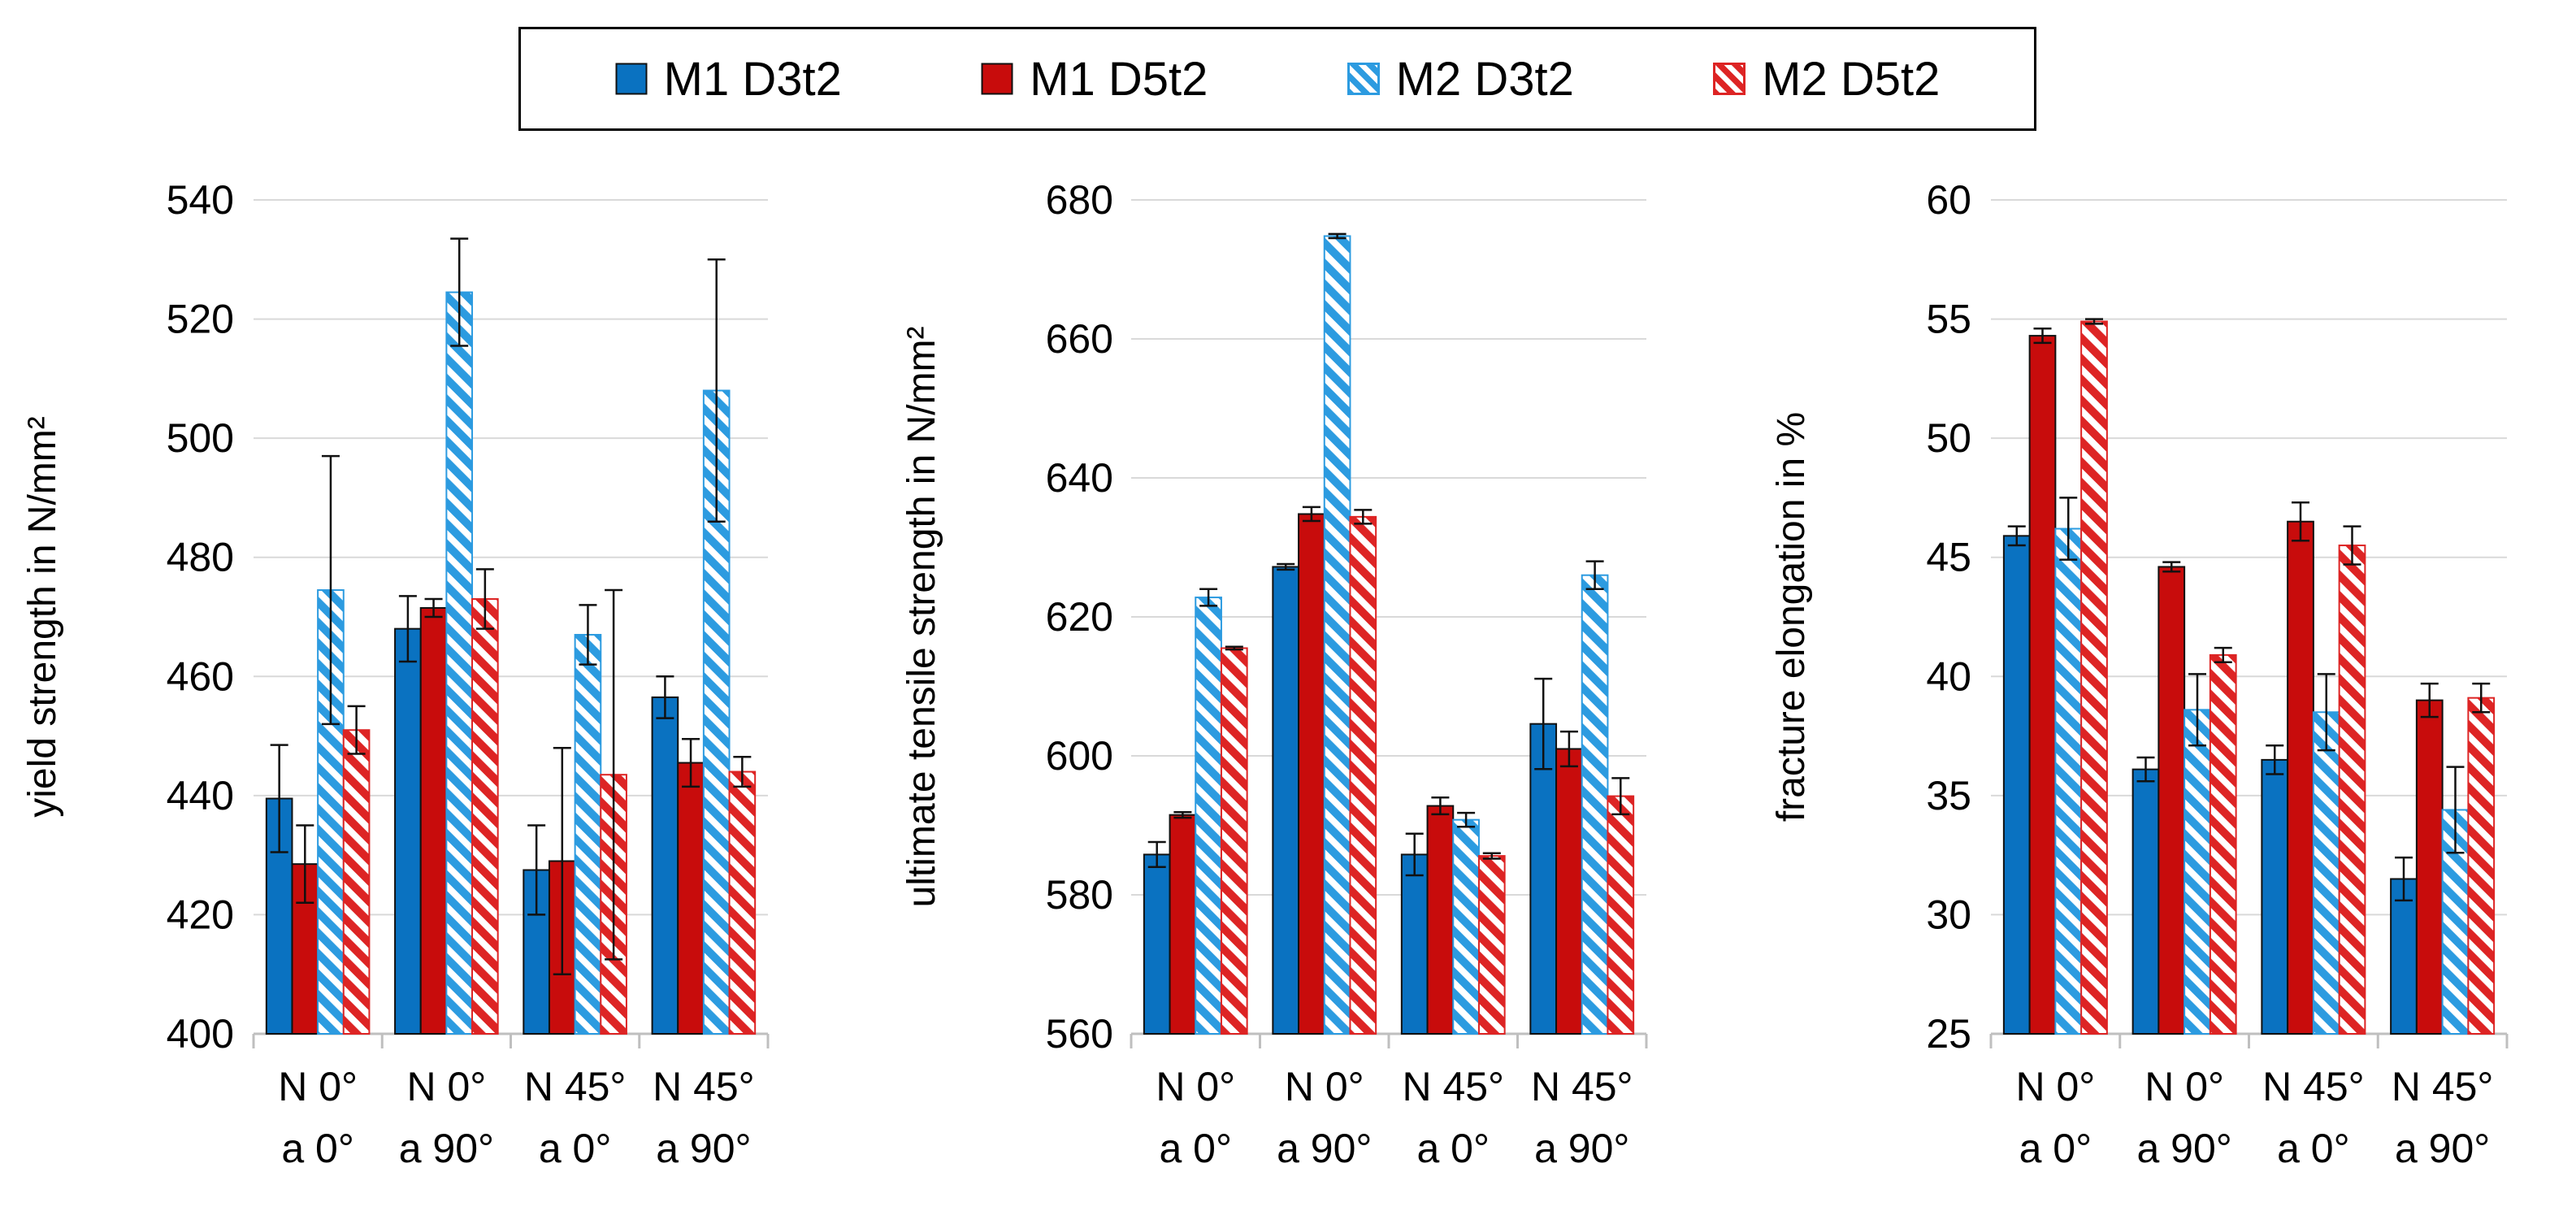 The image size is (2576, 1224). Describe the element at coordinates (1948, 915) in the screenshot. I see `y-tick-label: 30` at that location.